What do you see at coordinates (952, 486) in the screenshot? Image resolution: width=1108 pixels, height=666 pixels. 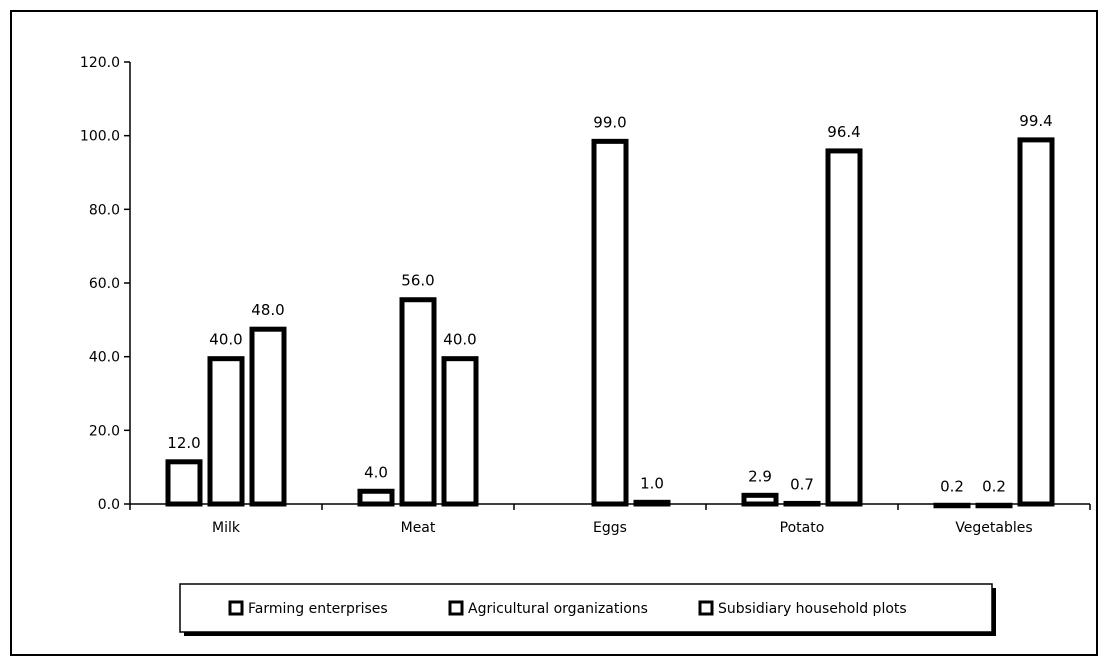 I see `data-label-vegetables-series-1: 0.2` at bounding box center [952, 486].